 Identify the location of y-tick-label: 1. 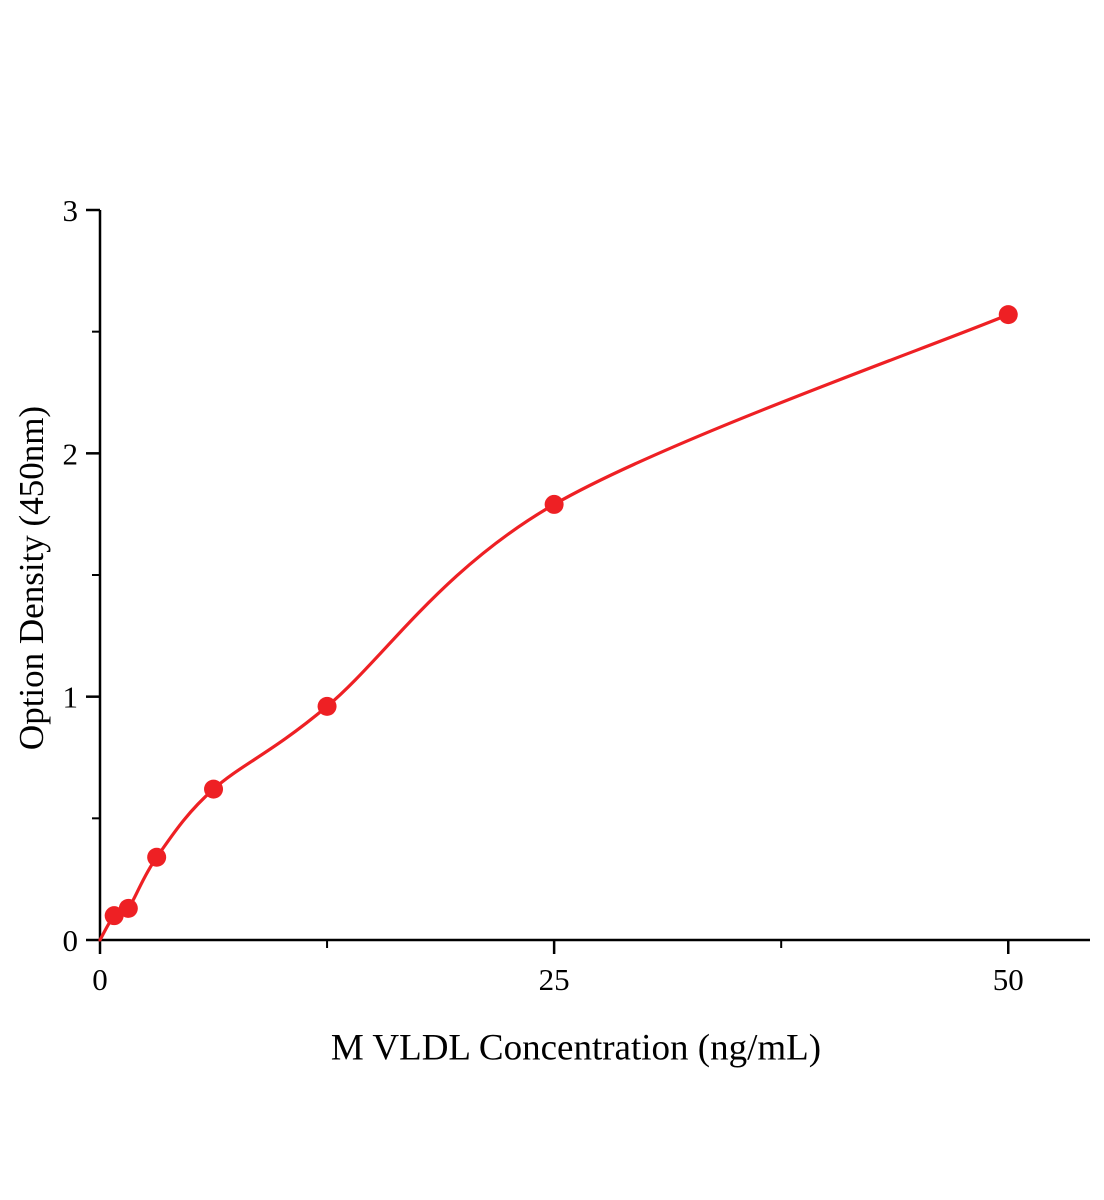
(71, 697).